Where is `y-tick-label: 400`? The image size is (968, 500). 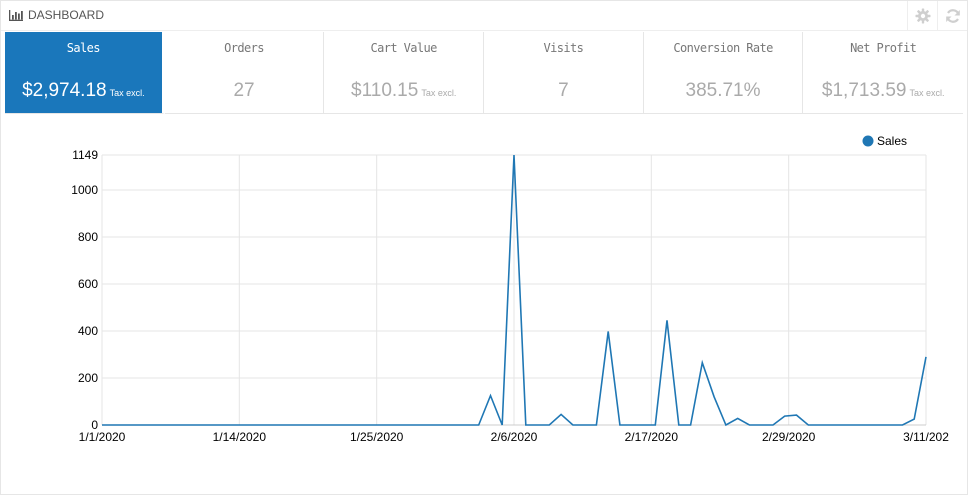
y-tick-label: 400 is located at coordinates (88, 331).